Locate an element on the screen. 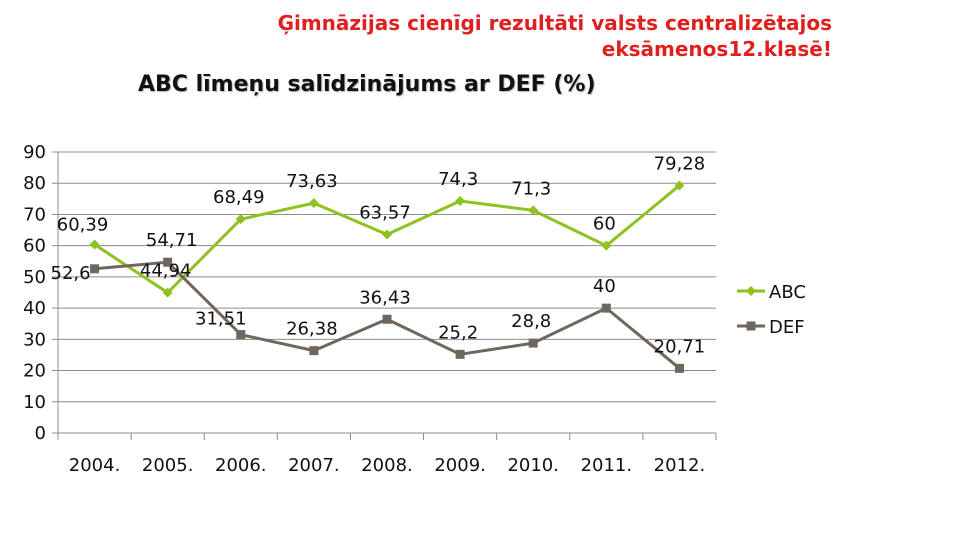 The width and height of the screenshot is (960, 540). y-tick-label-90: 90 is located at coordinates (34, 152).